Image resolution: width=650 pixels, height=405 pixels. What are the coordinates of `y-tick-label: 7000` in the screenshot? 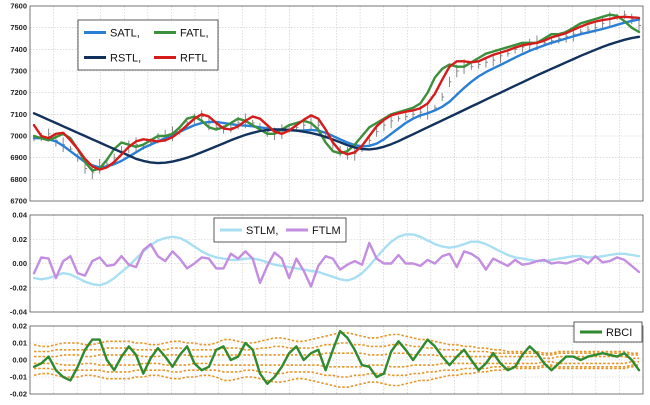 It's located at (18, 136).